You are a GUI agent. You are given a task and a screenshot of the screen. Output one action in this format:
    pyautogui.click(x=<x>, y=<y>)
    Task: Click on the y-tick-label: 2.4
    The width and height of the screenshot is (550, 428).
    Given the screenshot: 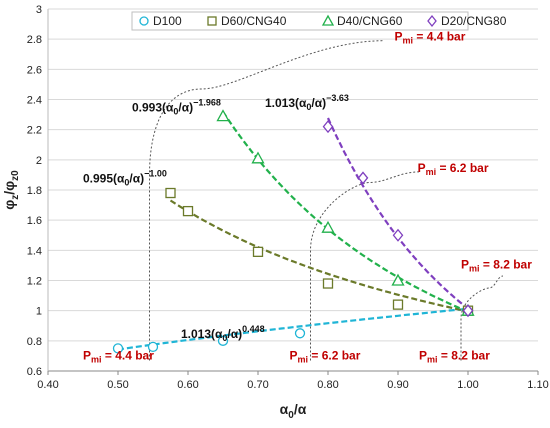 What is the action you would take?
    pyautogui.click(x=34, y=101)
    